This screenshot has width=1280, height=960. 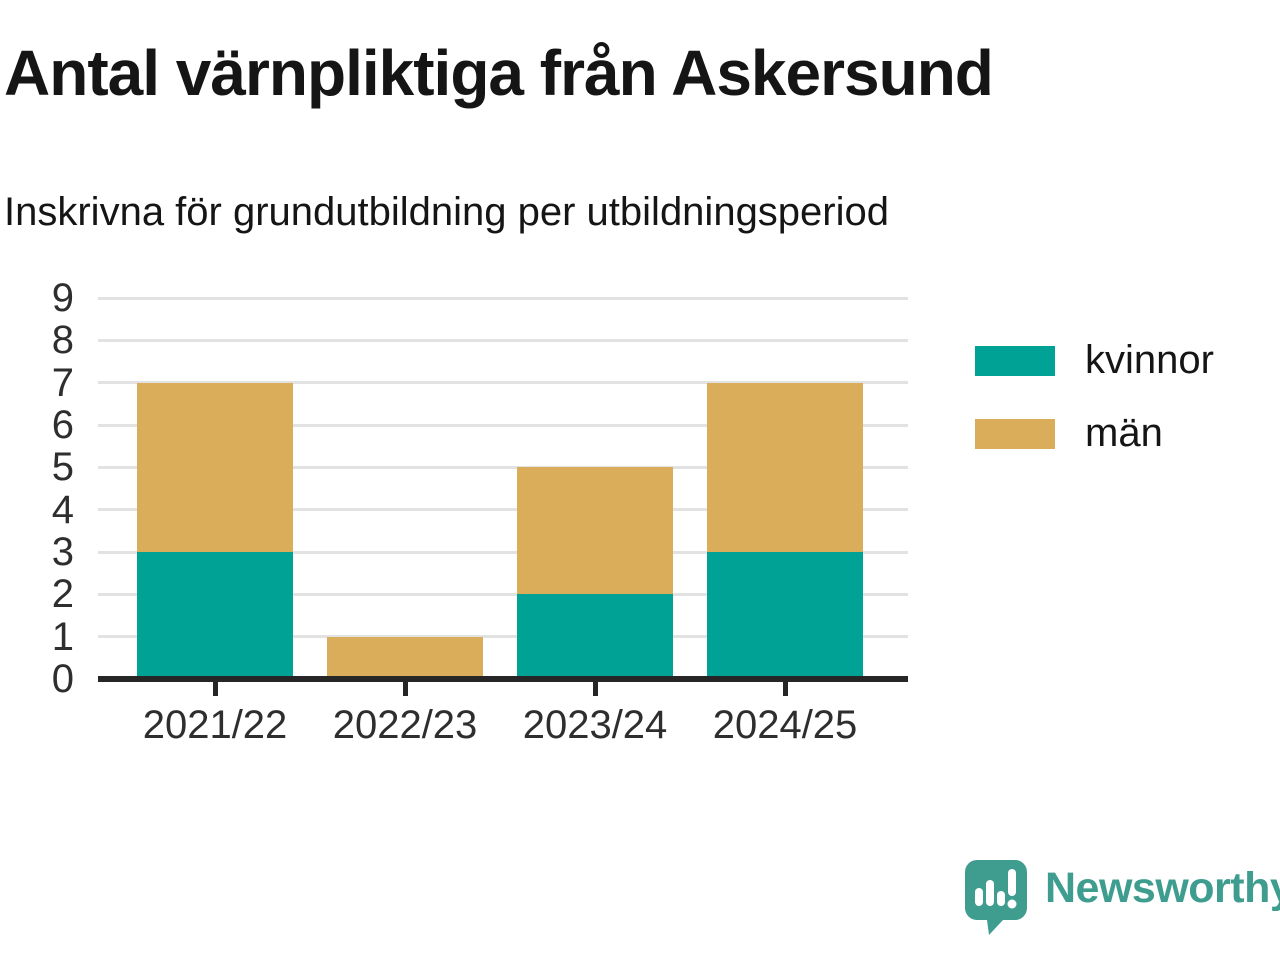 What do you see at coordinates (1015, 433) in the screenshot?
I see `legend-swatch-män` at bounding box center [1015, 433].